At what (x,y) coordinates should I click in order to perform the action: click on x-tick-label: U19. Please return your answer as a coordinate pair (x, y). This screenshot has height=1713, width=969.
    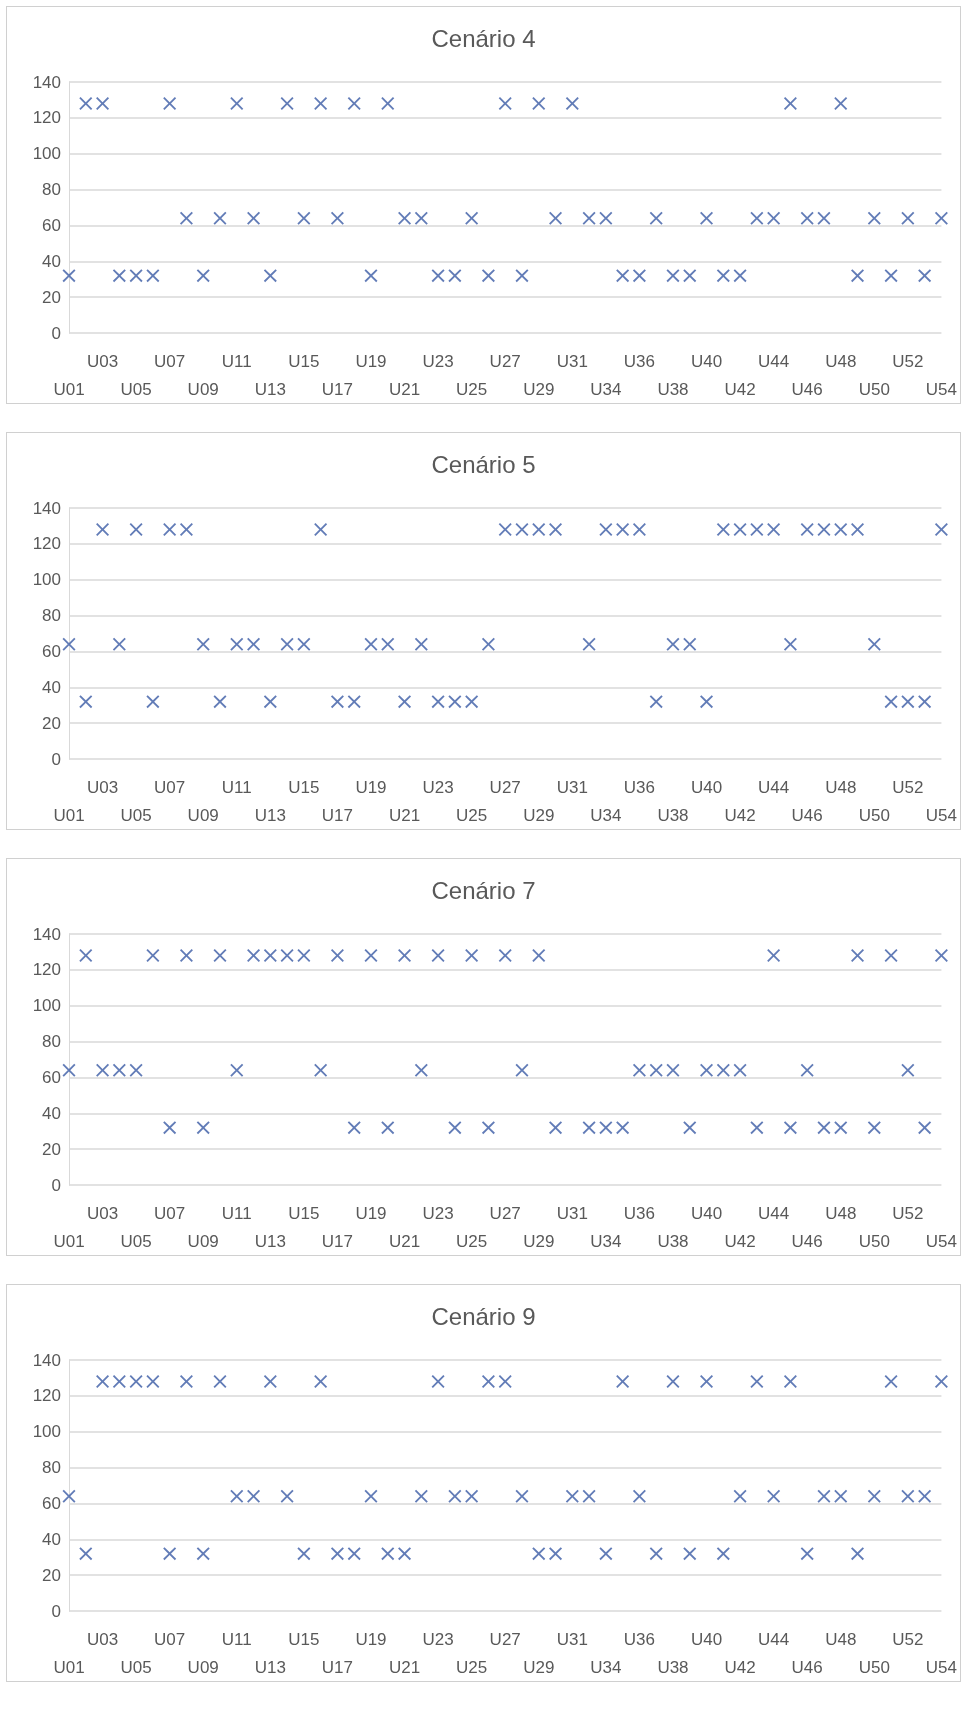
    Looking at the image, I should click on (371, 1639).